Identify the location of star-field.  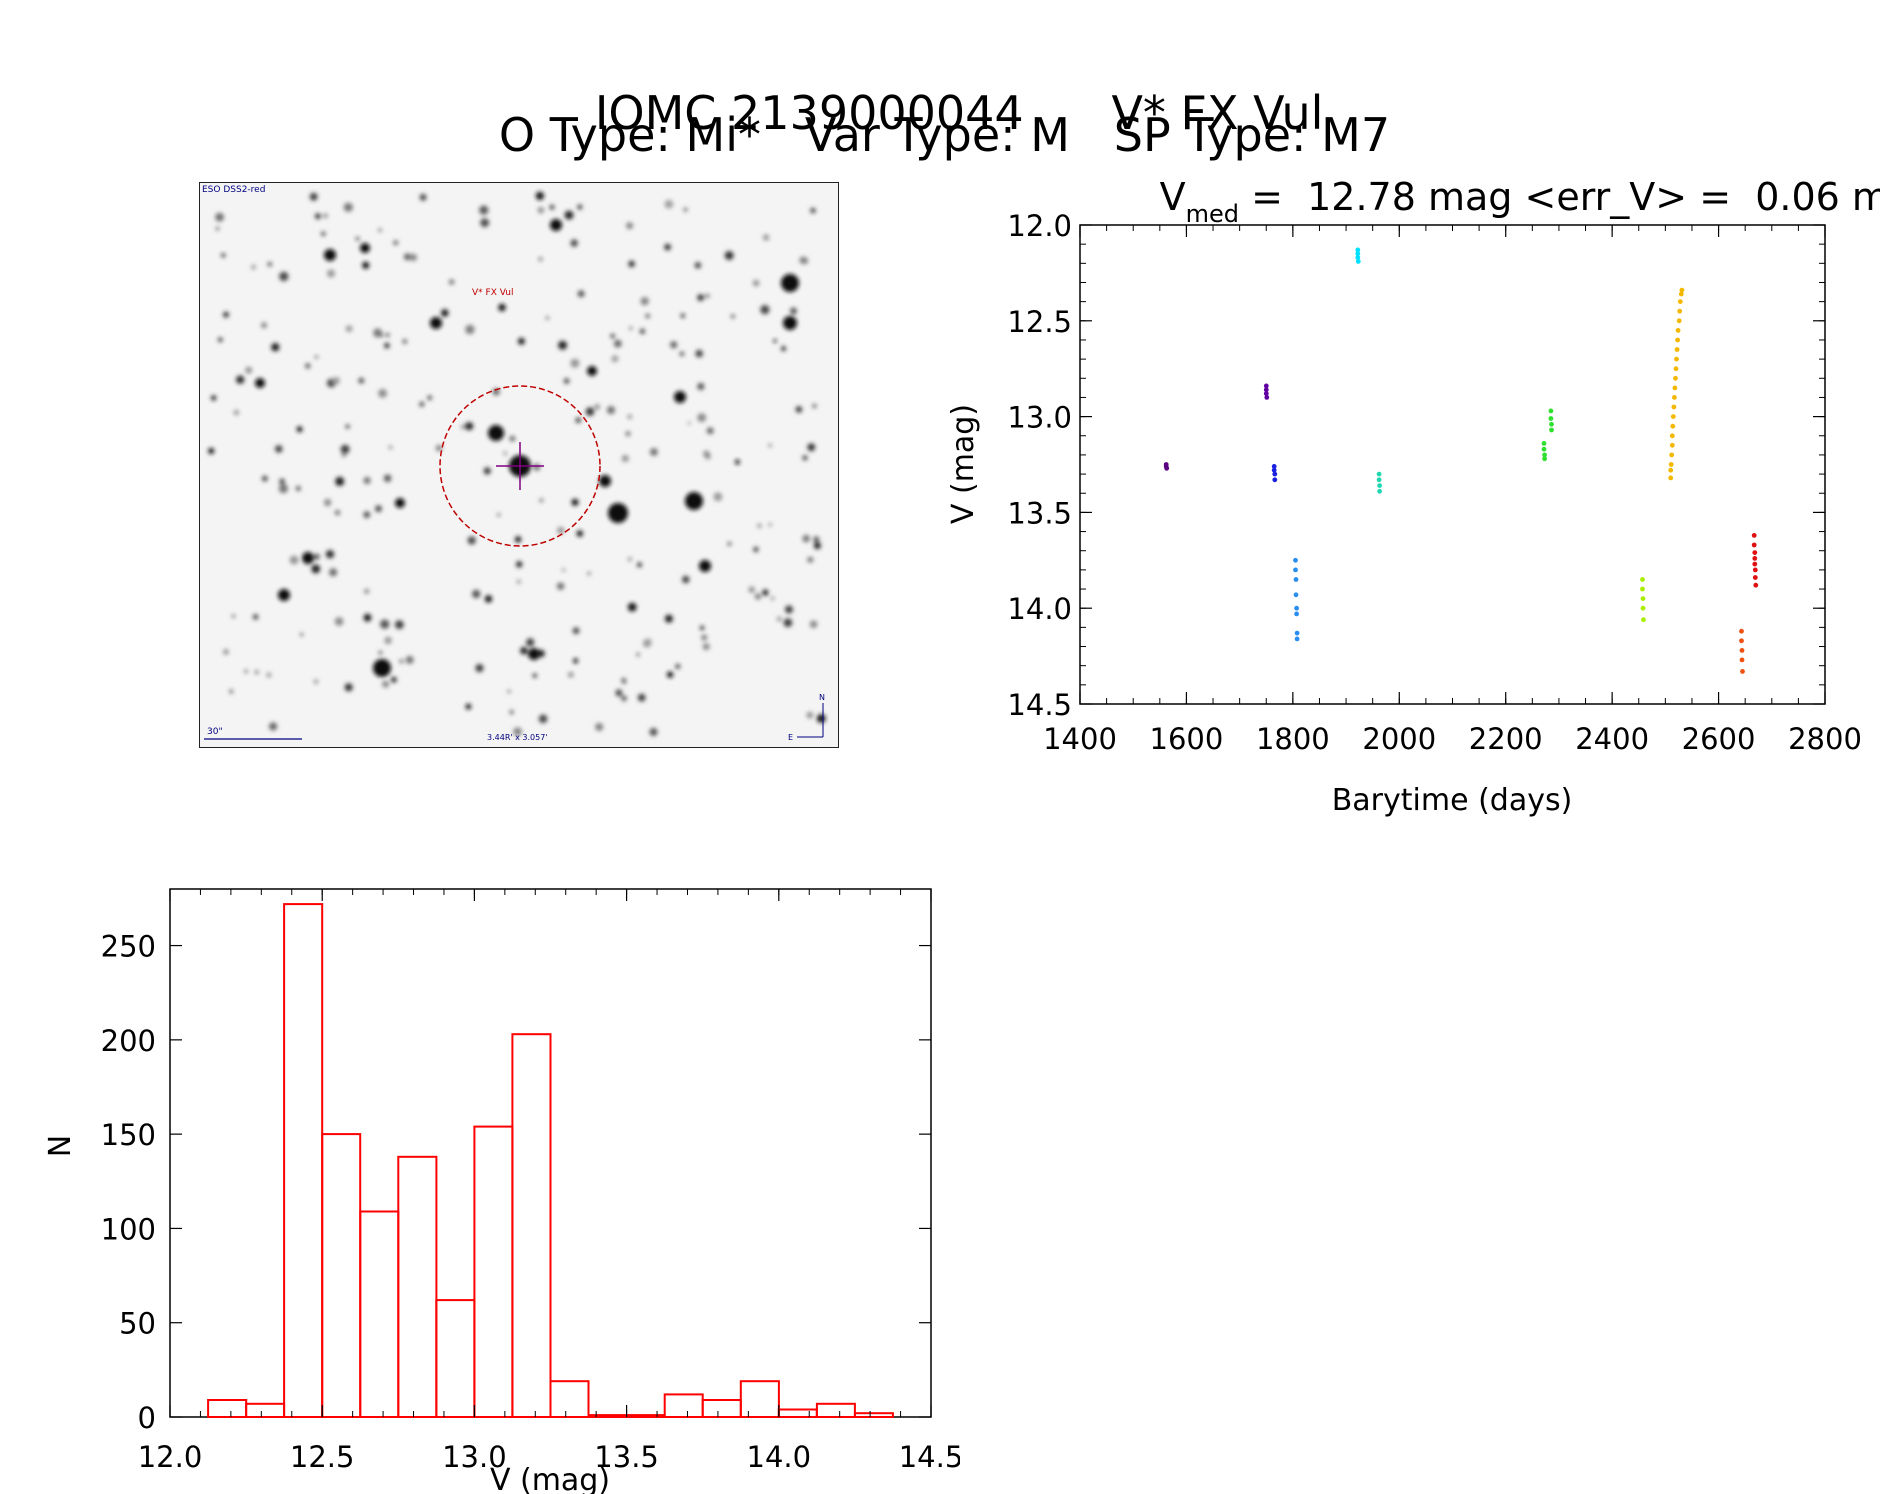
(517, 464).